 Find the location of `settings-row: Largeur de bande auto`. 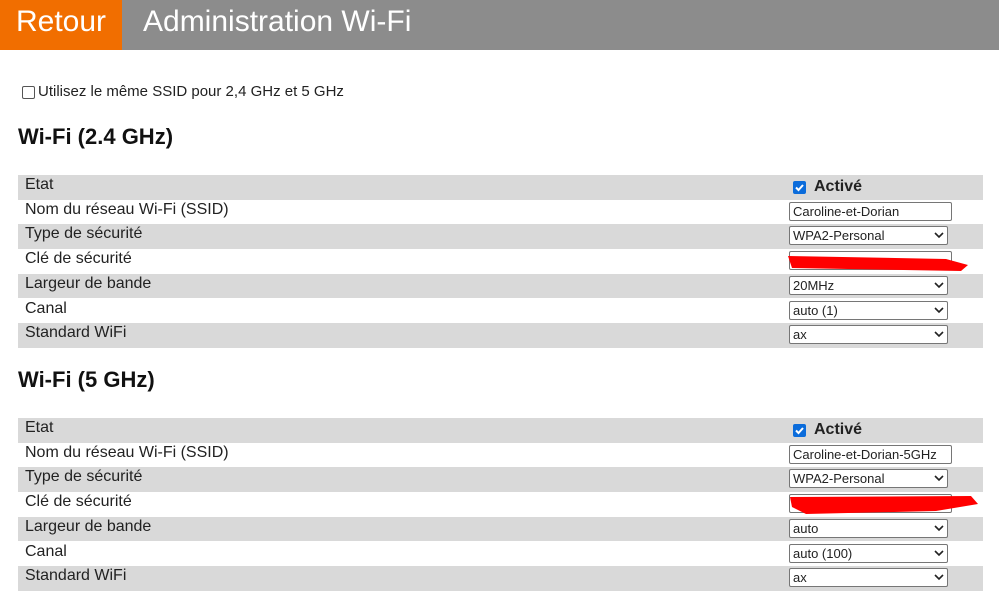

settings-row: Largeur de bande auto is located at coordinates (500, 529).